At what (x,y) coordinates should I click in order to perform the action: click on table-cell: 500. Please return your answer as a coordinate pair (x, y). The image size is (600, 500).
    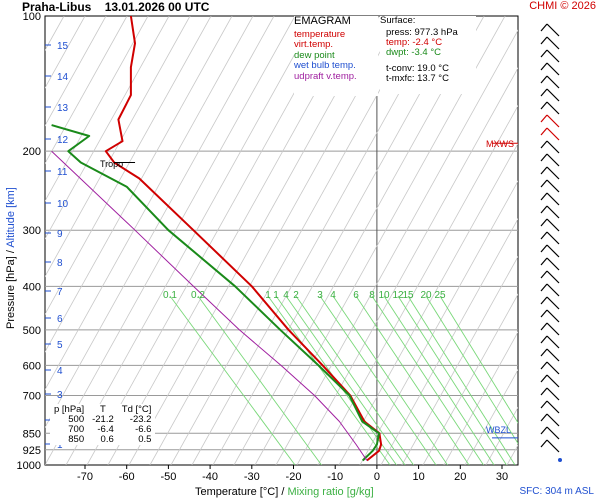
    Looking at the image, I should click on (76, 419).